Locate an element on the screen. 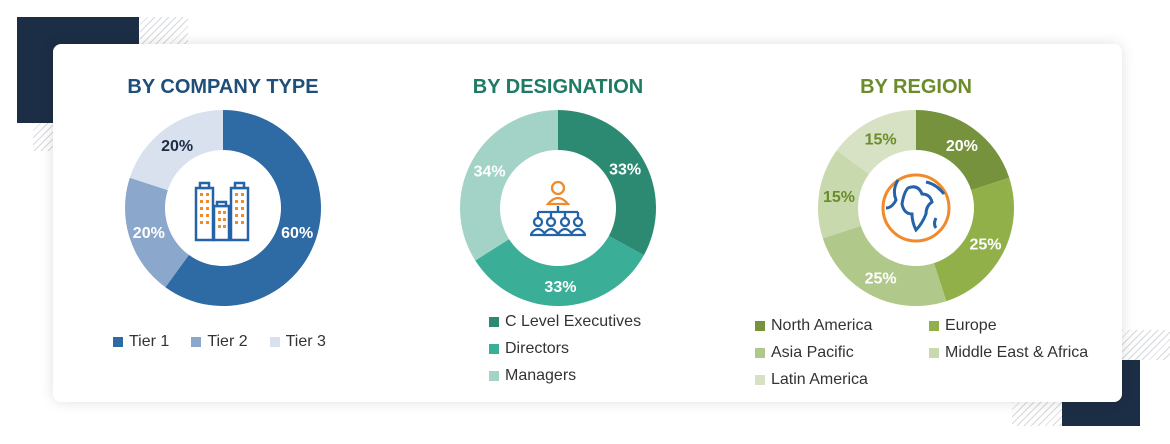 The width and height of the screenshot is (1170, 444). donut-slice-middle-east-africa is located at coordinates (844, 194).